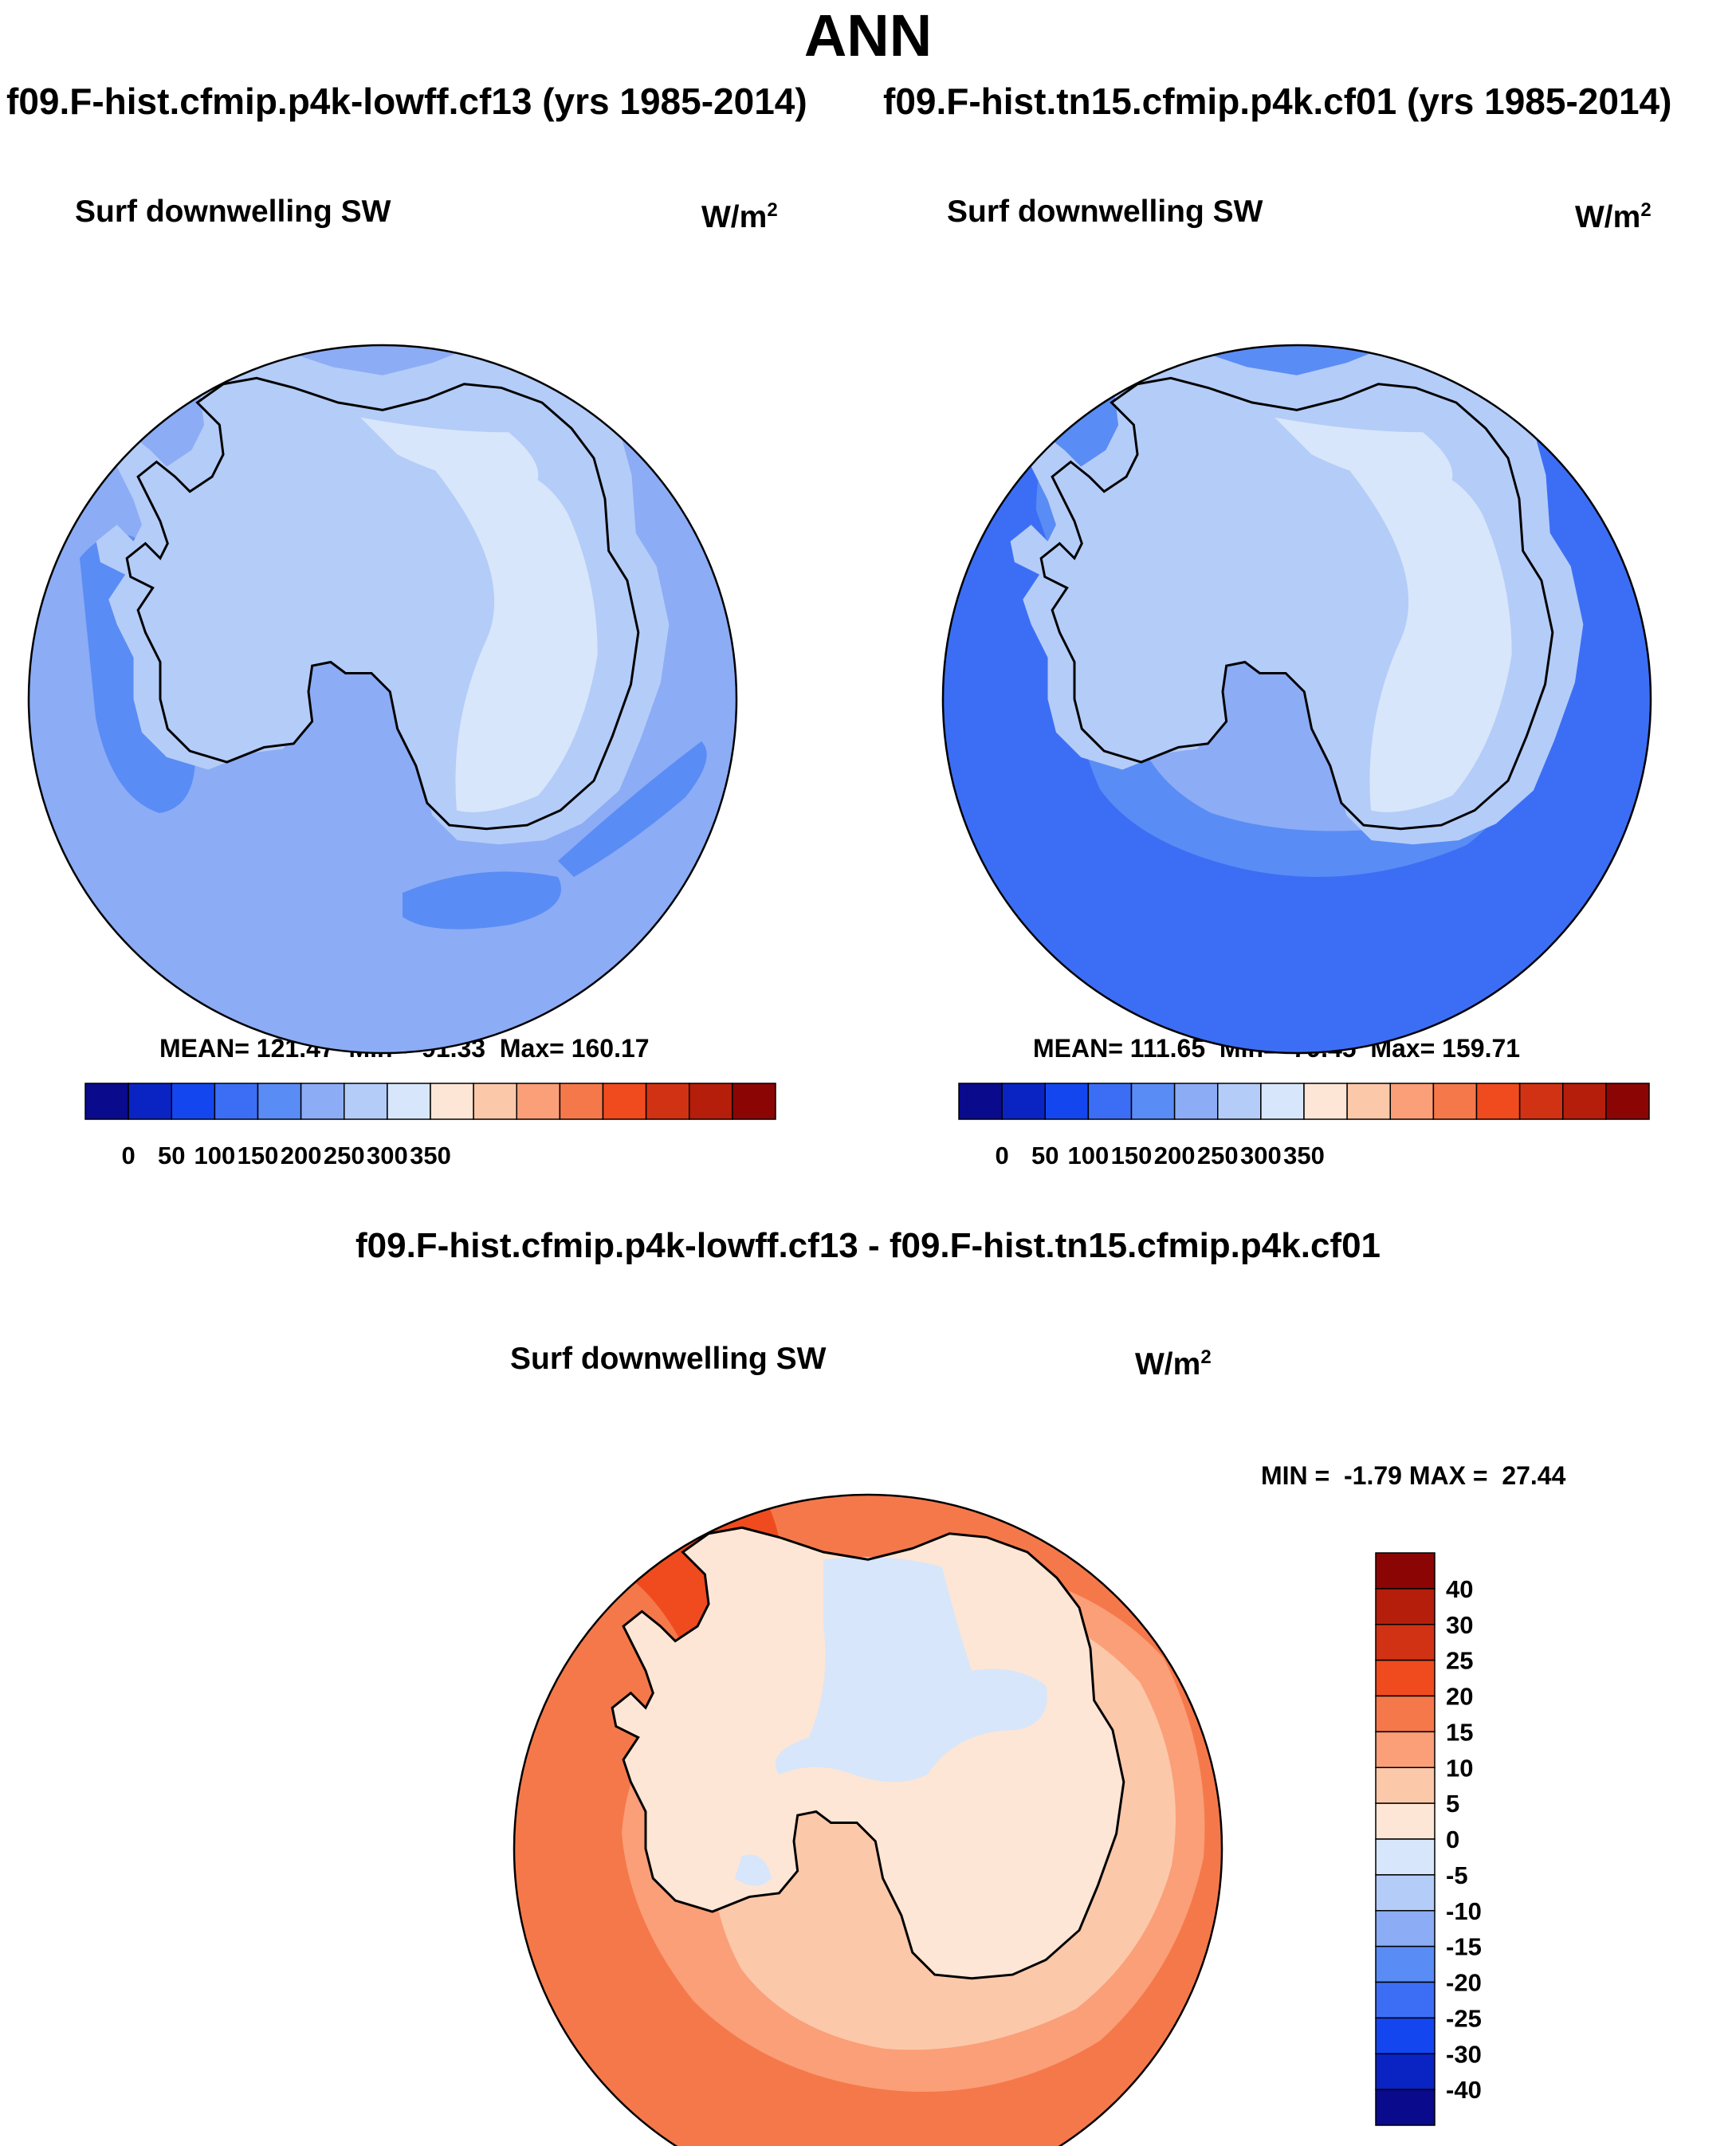  What do you see at coordinates (868, 35) in the screenshot?
I see `page-title: ANN` at bounding box center [868, 35].